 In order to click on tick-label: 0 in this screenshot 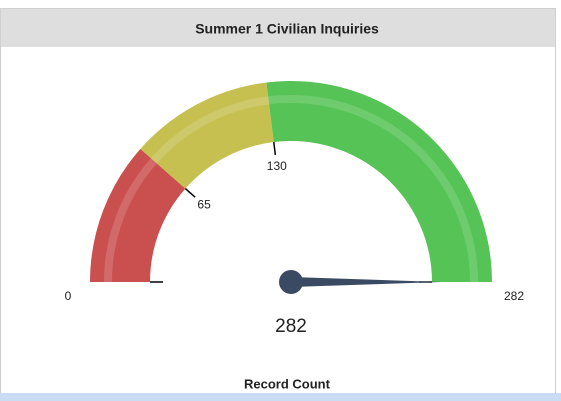, I will do `click(68, 296)`.